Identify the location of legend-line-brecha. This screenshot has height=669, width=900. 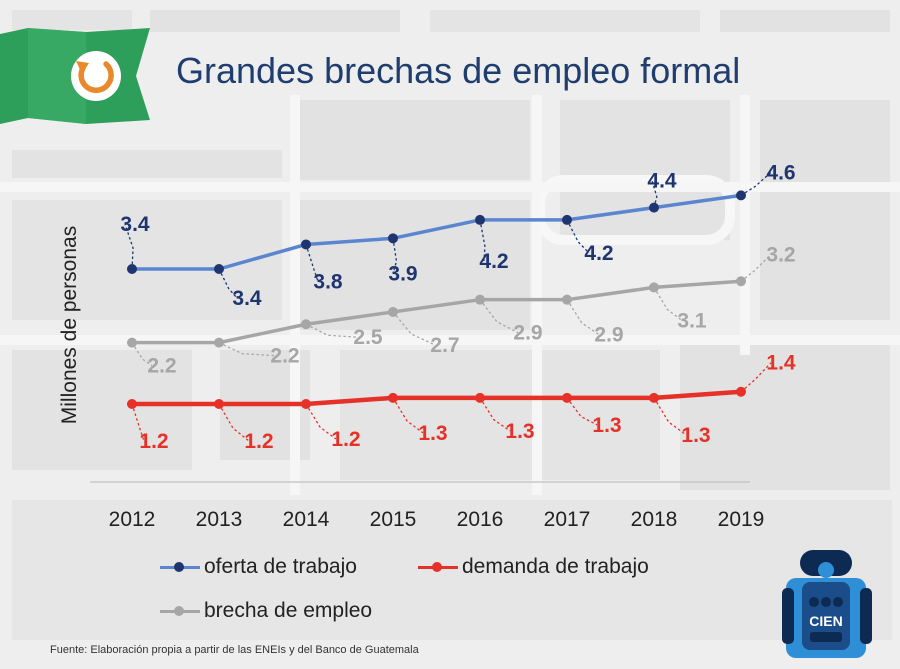
(180, 610).